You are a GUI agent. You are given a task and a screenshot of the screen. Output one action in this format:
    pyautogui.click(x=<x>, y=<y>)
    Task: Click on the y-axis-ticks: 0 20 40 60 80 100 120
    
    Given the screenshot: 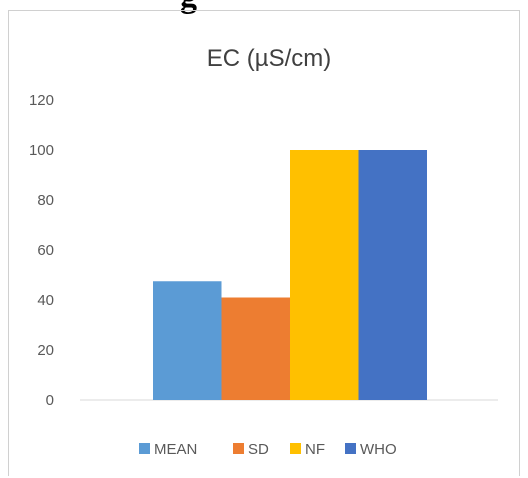 What is the action you would take?
    pyautogui.click(x=41, y=250)
    